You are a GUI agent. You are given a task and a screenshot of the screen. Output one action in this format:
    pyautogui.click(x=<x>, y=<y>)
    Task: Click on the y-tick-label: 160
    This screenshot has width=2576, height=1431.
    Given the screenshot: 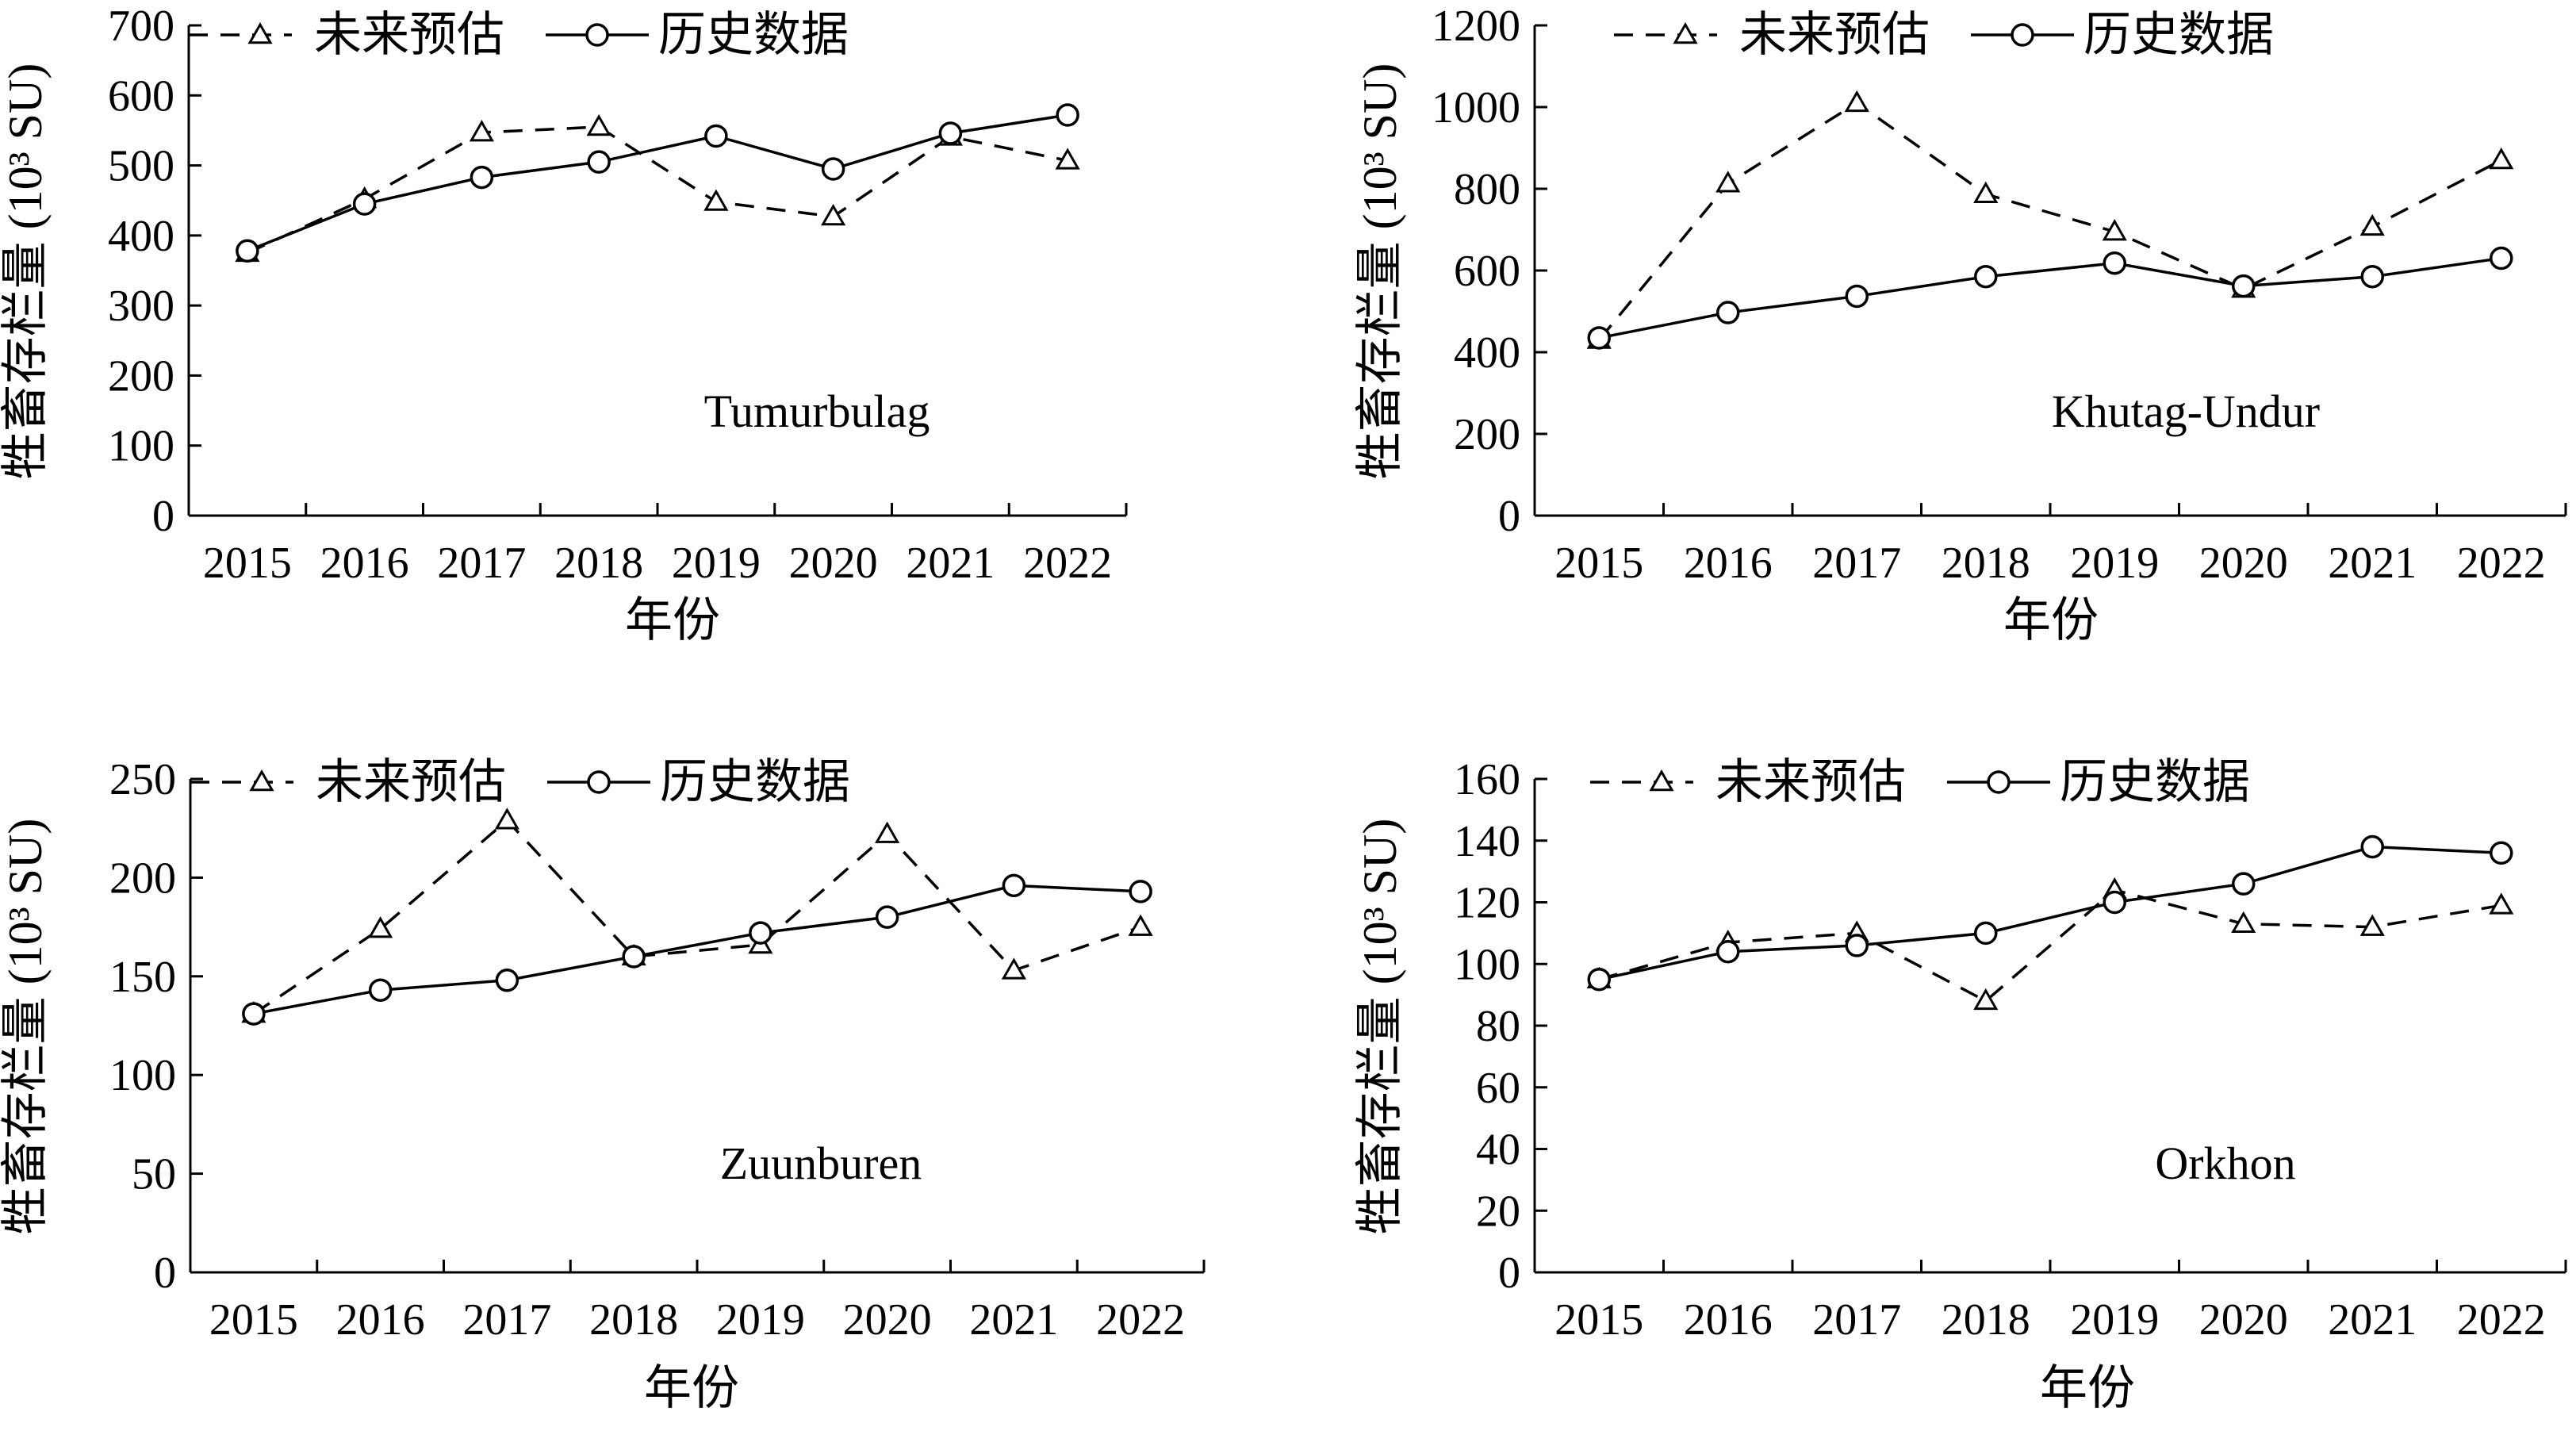 What is the action you would take?
    pyautogui.click(x=1487, y=779)
    